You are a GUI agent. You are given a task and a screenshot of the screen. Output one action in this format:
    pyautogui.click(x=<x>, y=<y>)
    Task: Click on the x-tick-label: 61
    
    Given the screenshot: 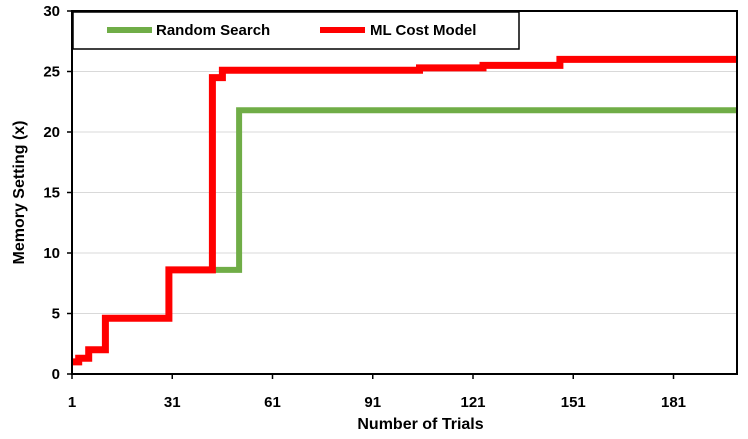 What is the action you would take?
    pyautogui.click(x=272, y=402)
    